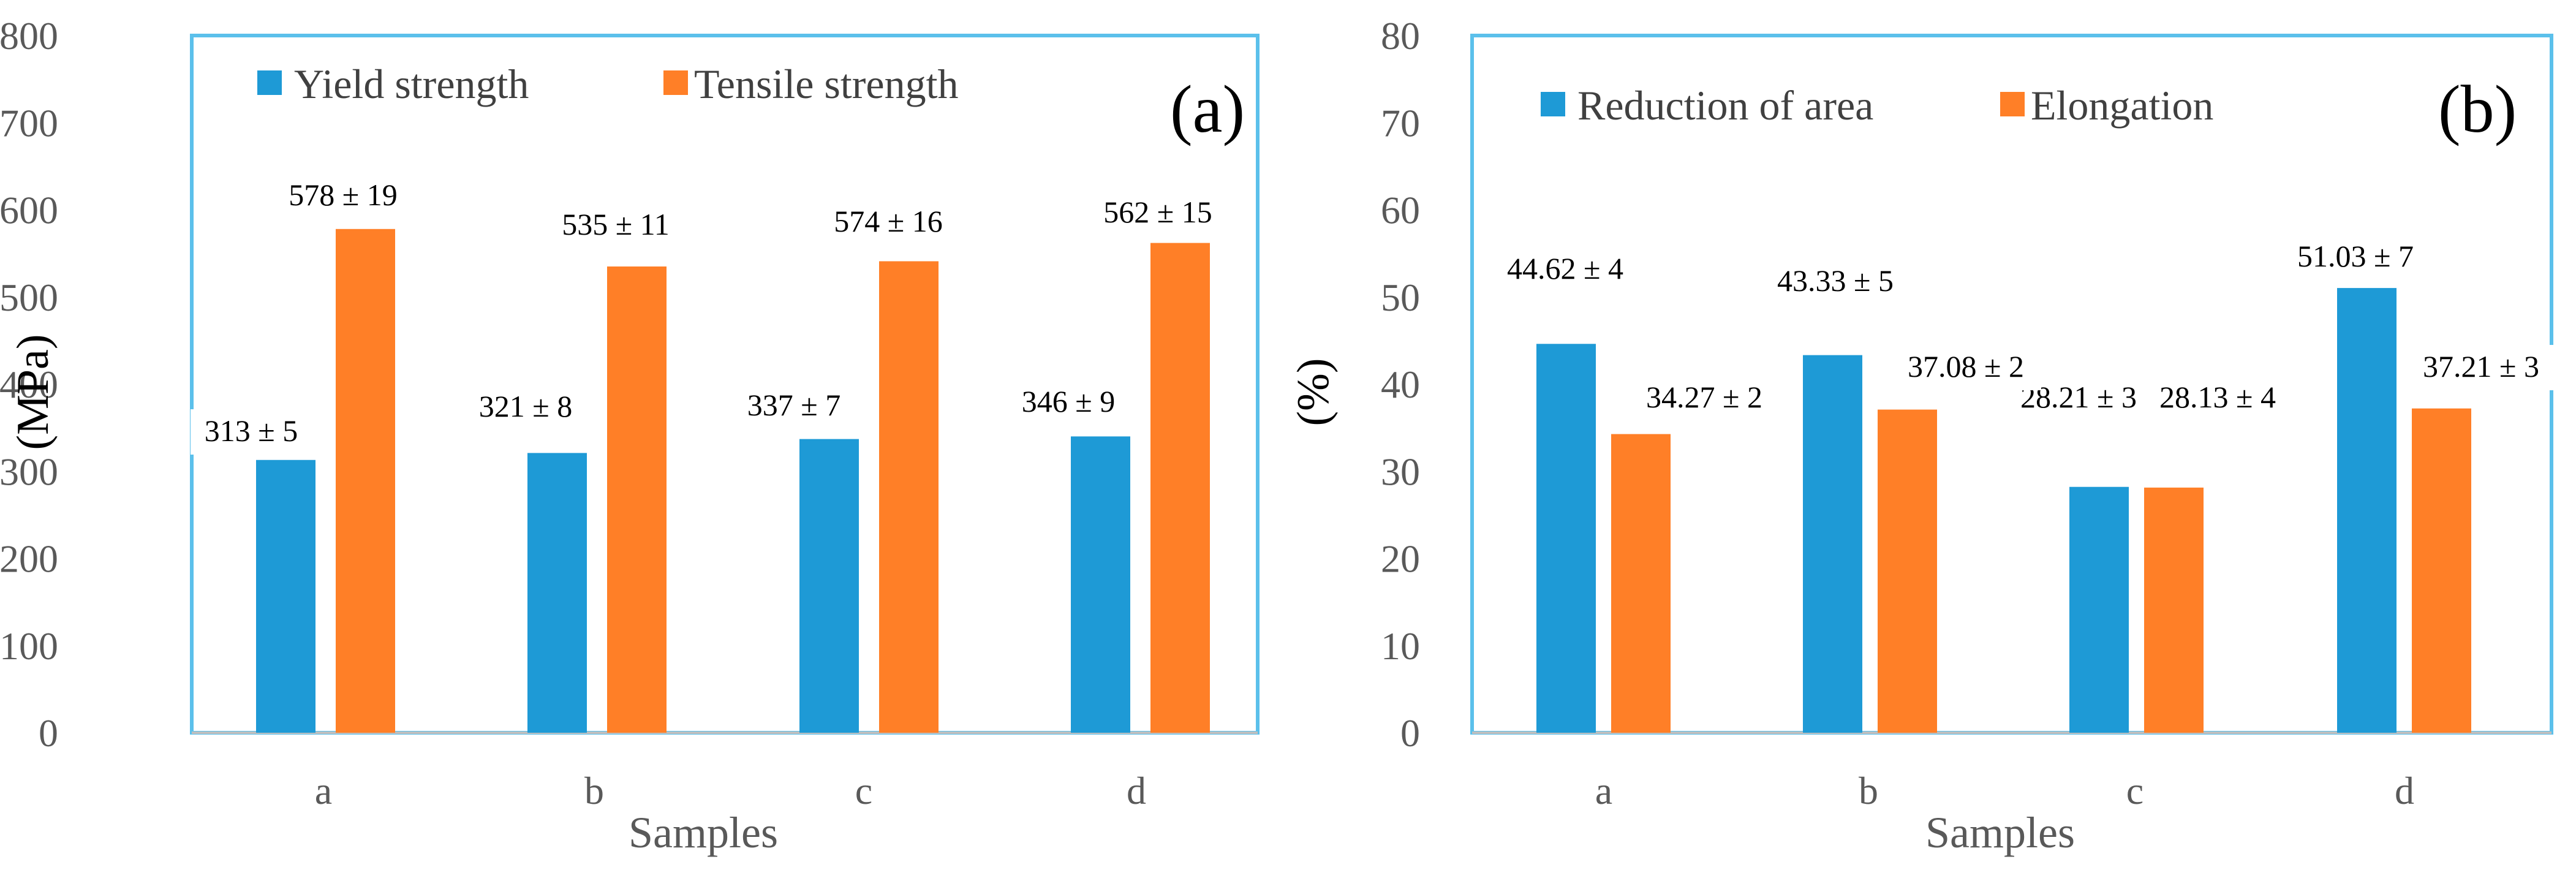  I want to click on legend-a: Yield strength Tensile strength, so click(607, 84).